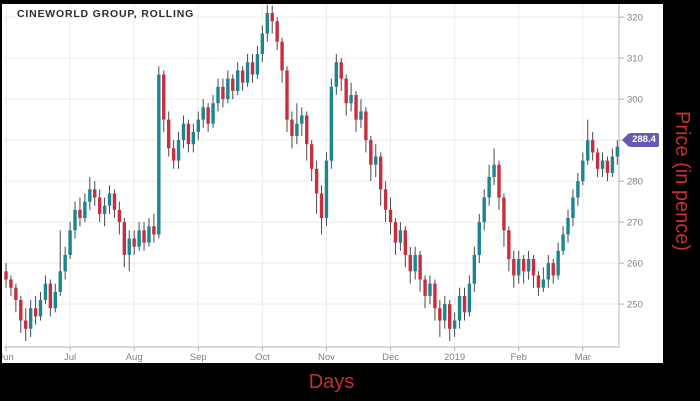 This screenshot has width=700, height=401. I want to click on svg-text: Dec, so click(390, 357).